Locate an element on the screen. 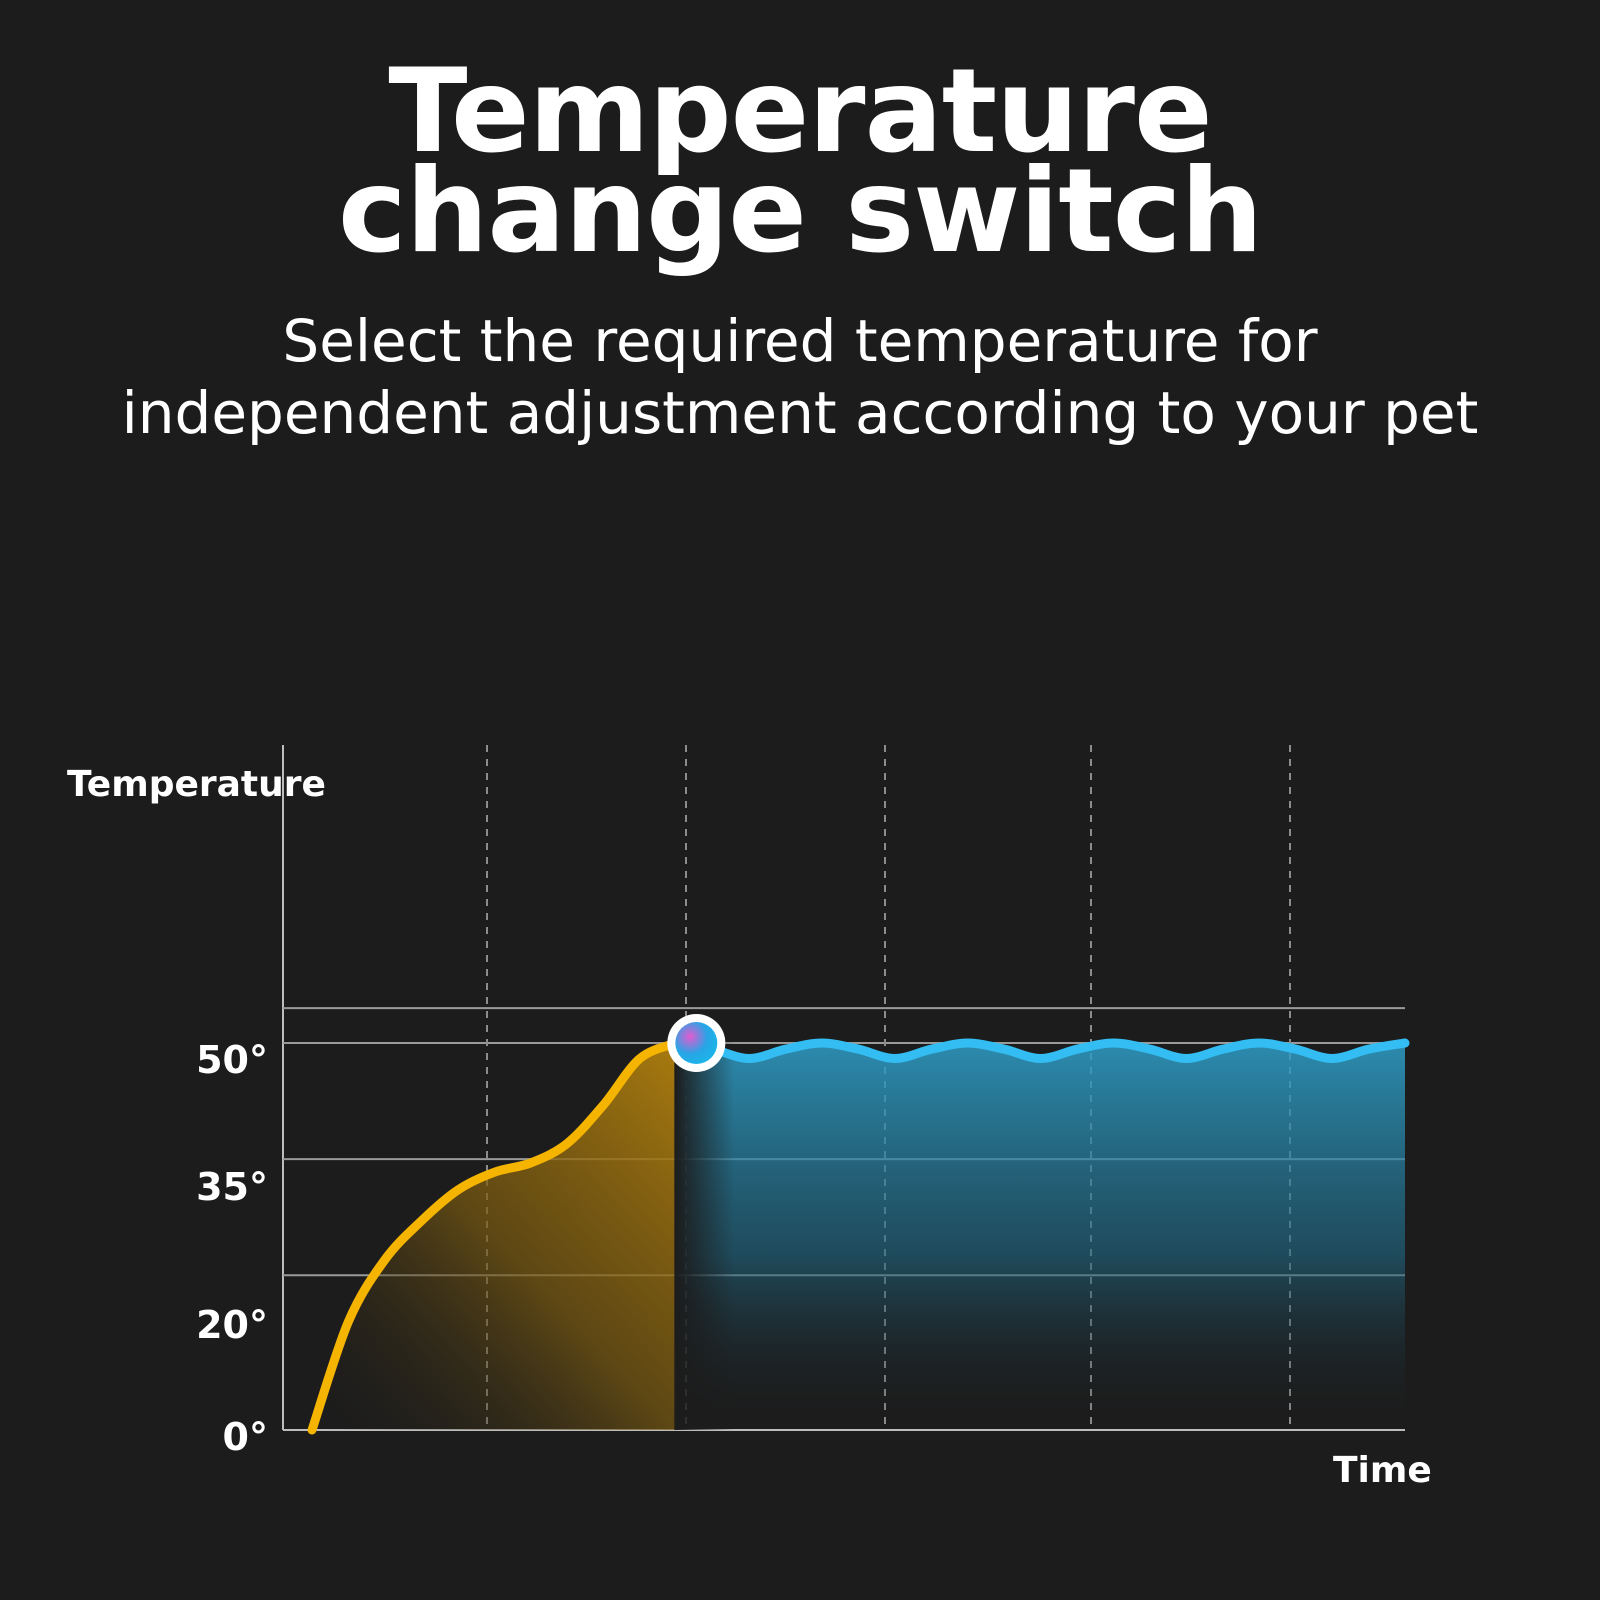 This screenshot has width=1600, height=1600. series-1-line is located at coordinates (1040, 1050).